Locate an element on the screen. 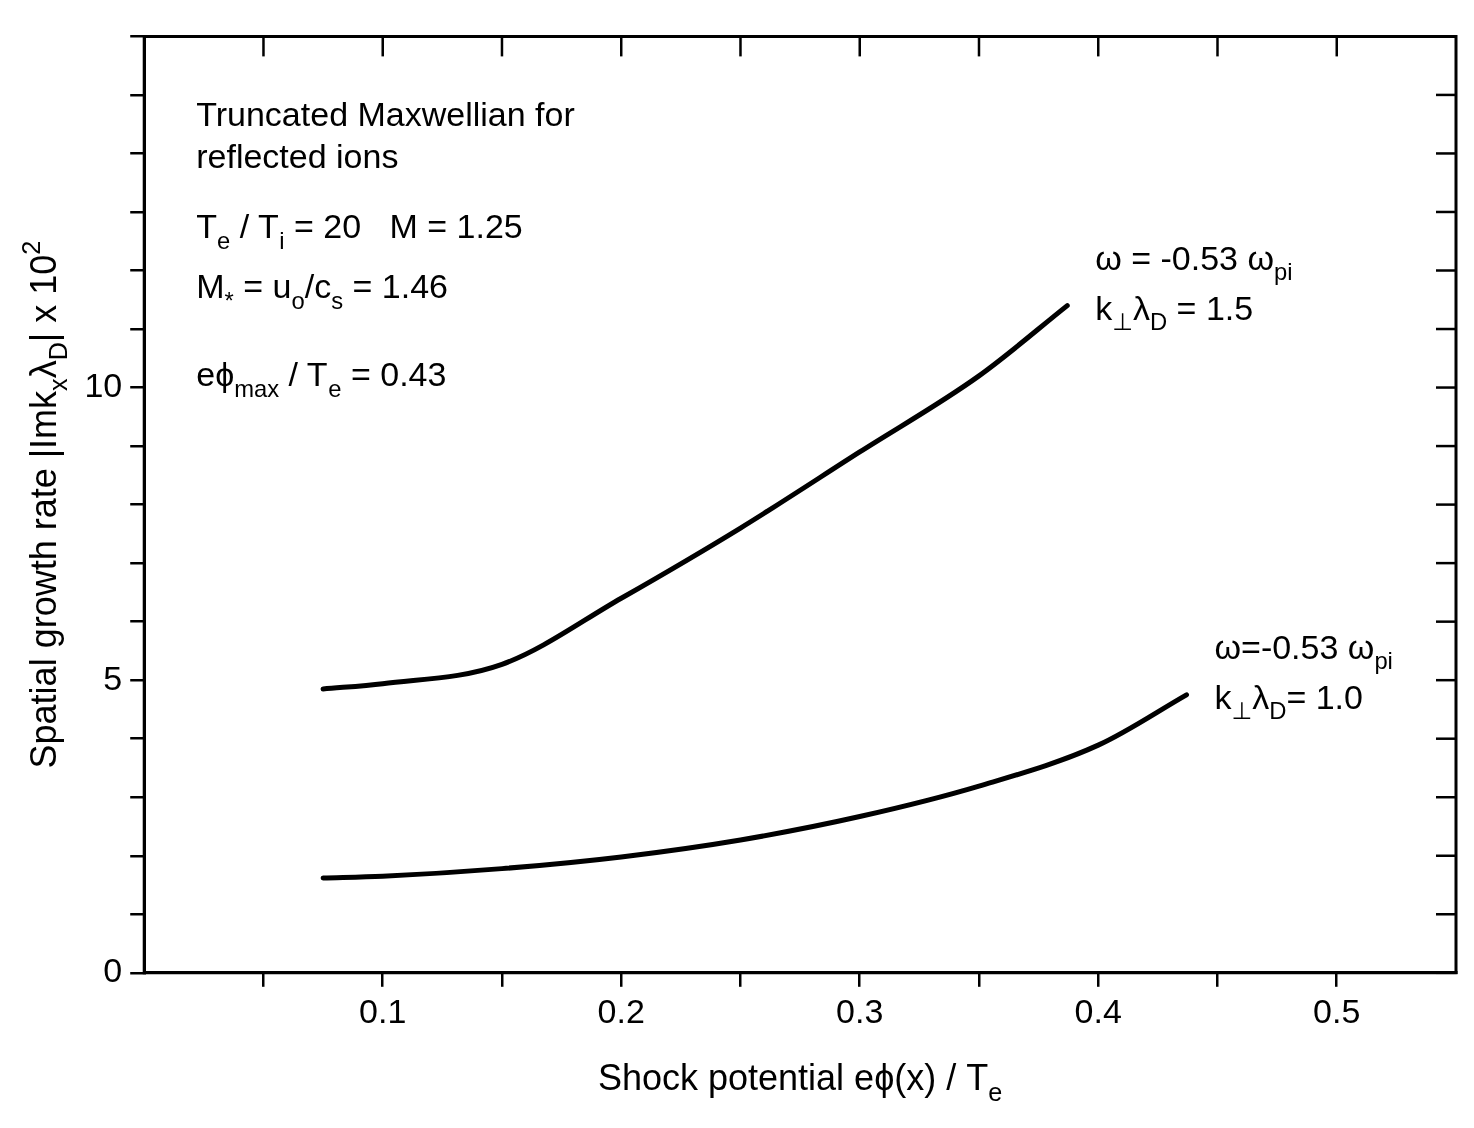  y-tick-label: 10 is located at coordinates (103, 384).